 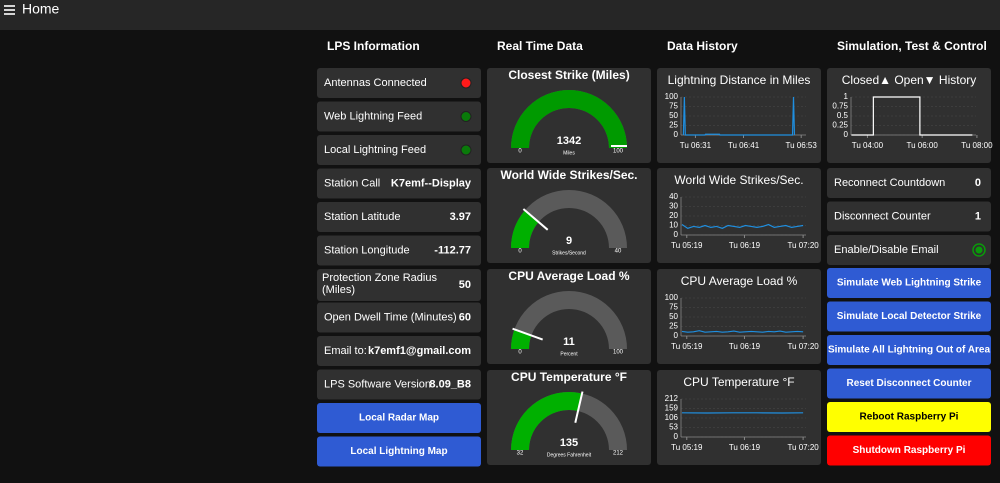 I want to click on info-label: Station Call, so click(x=352, y=183).